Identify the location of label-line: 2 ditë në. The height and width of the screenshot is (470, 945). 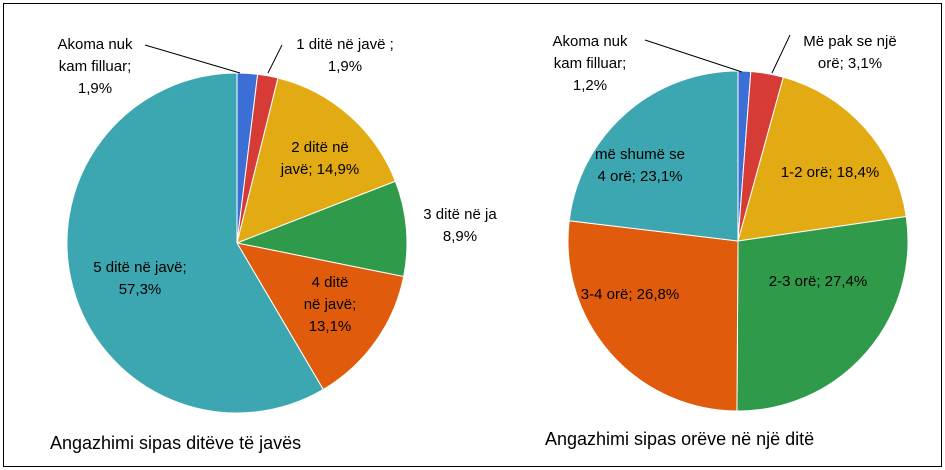
(320, 147).